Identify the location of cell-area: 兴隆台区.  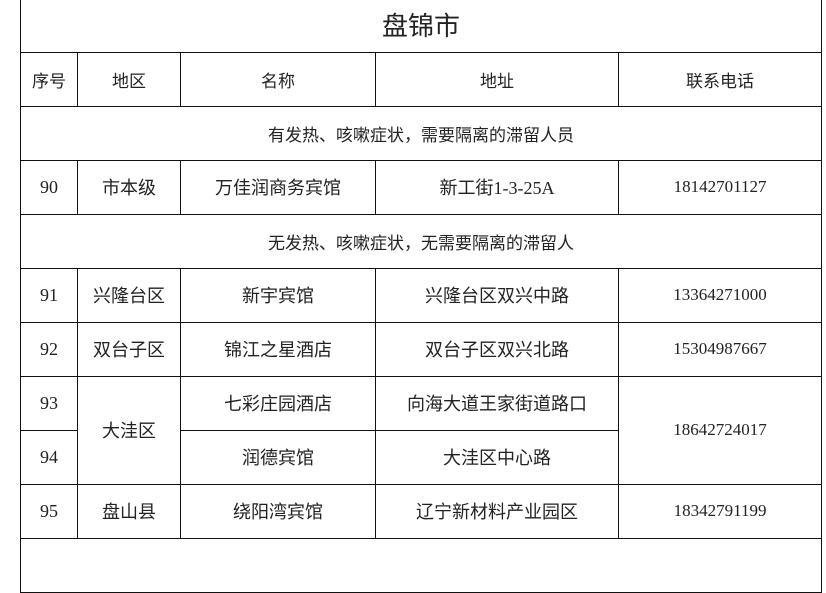
(129, 295).